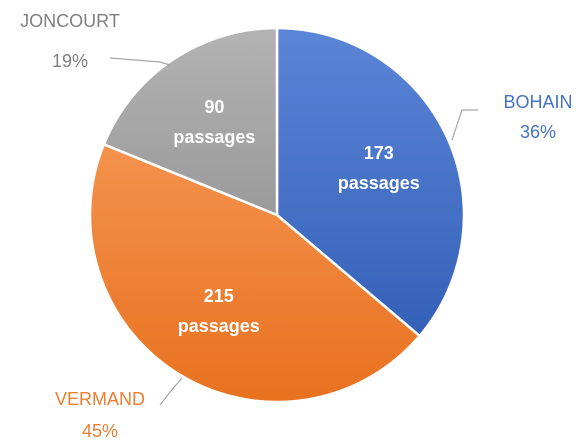  What do you see at coordinates (379, 153) in the screenshot?
I see `value-label-line: 173` at bounding box center [379, 153].